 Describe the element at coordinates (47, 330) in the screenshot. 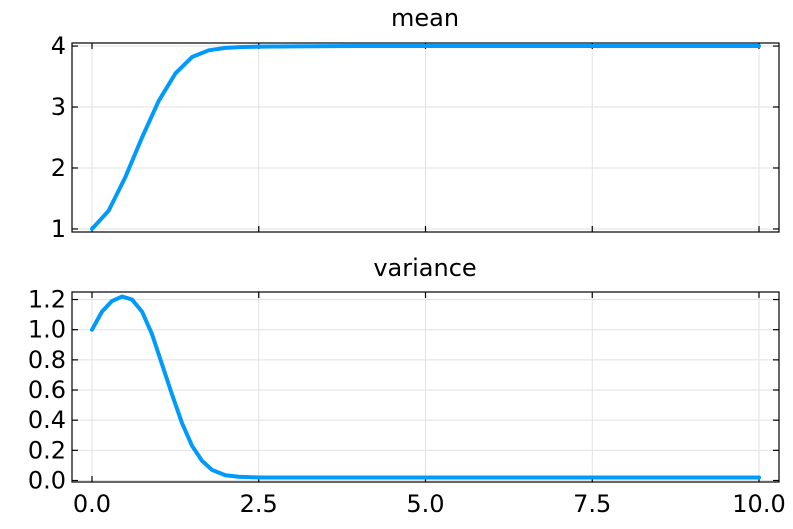

I see `variance-y-tick-label: 1.0` at that location.